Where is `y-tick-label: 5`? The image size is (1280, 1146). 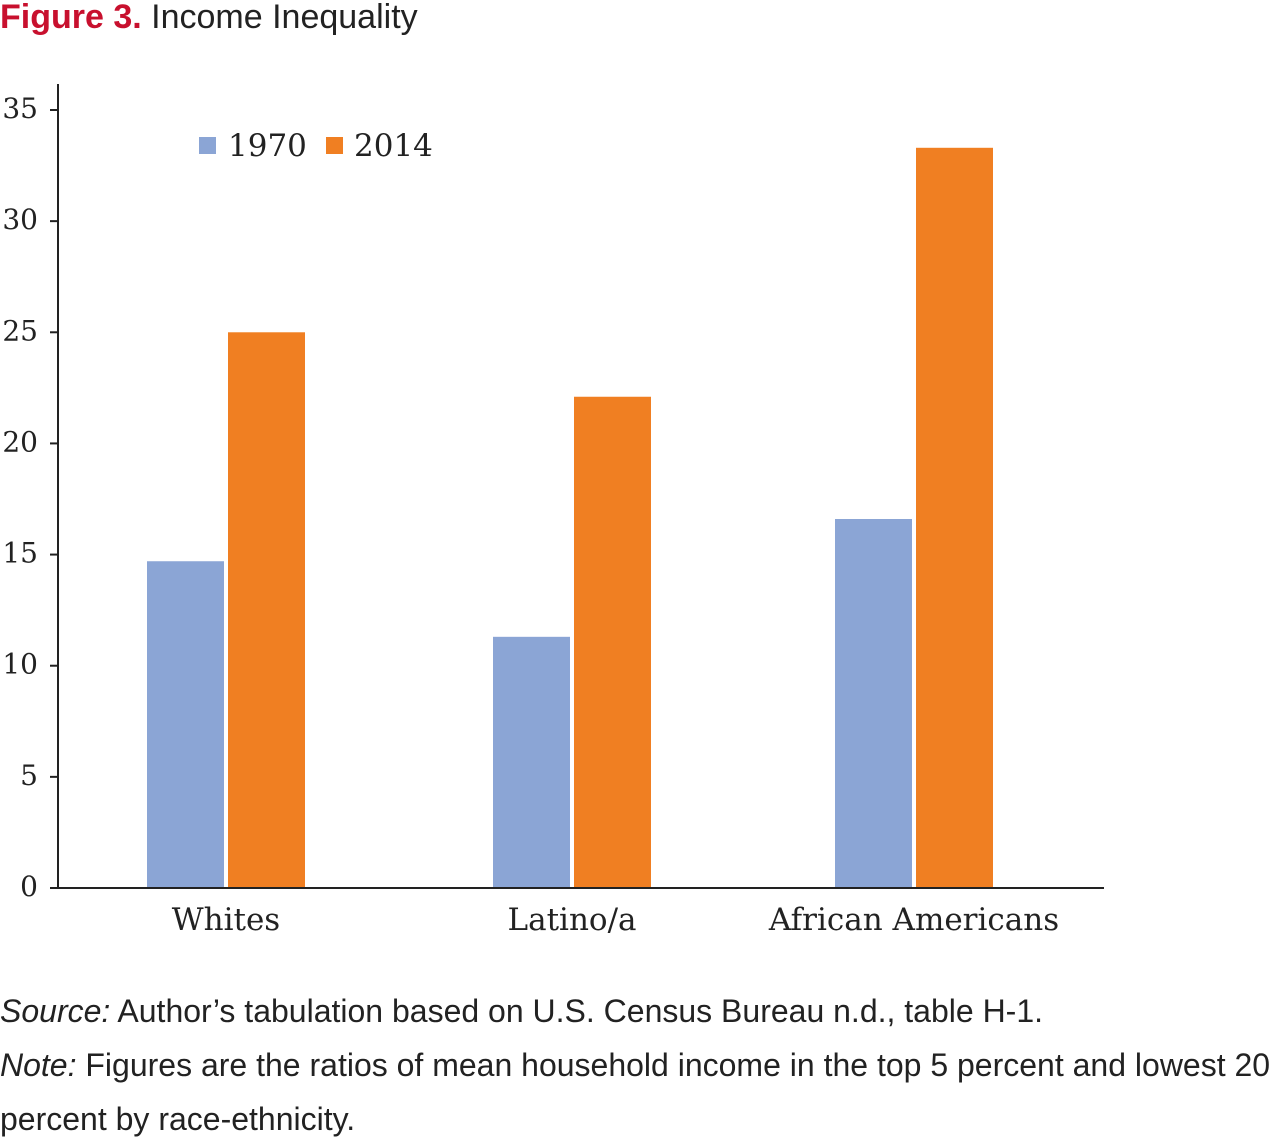 y-tick-label: 5 is located at coordinates (29, 775).